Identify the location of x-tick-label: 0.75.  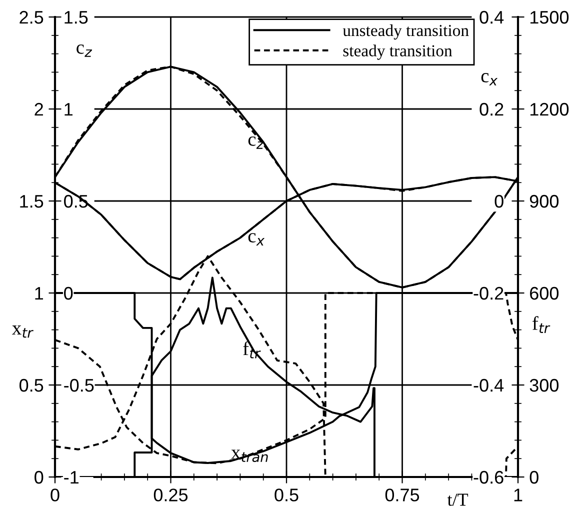
(402, 495).